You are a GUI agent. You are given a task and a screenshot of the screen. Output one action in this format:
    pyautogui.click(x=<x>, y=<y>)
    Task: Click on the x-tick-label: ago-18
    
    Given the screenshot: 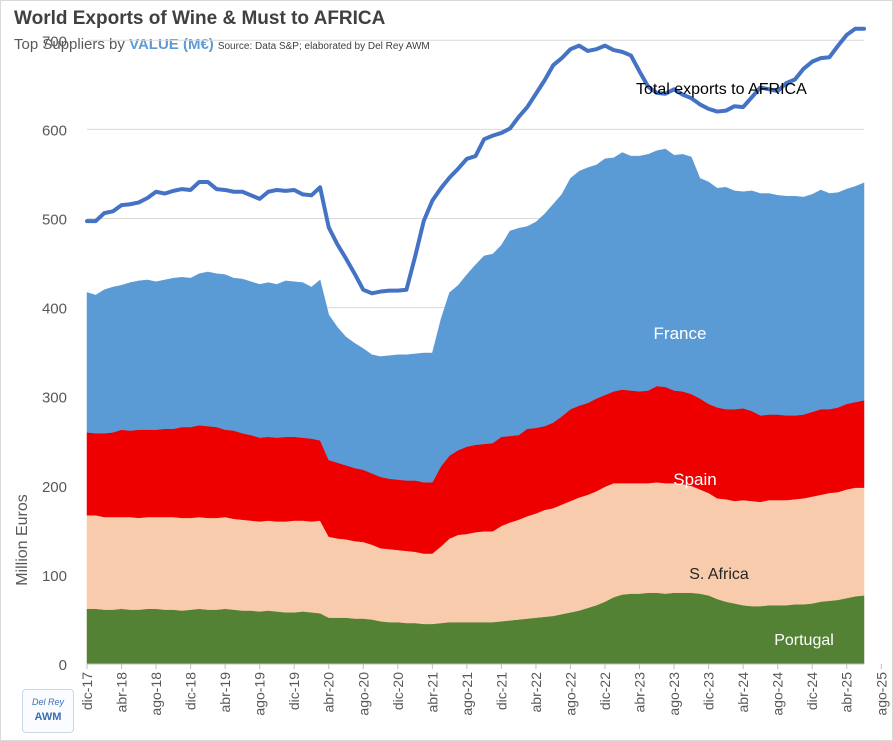 What is the action you would take?
    pyautogui.click(x=156, y=694)
    